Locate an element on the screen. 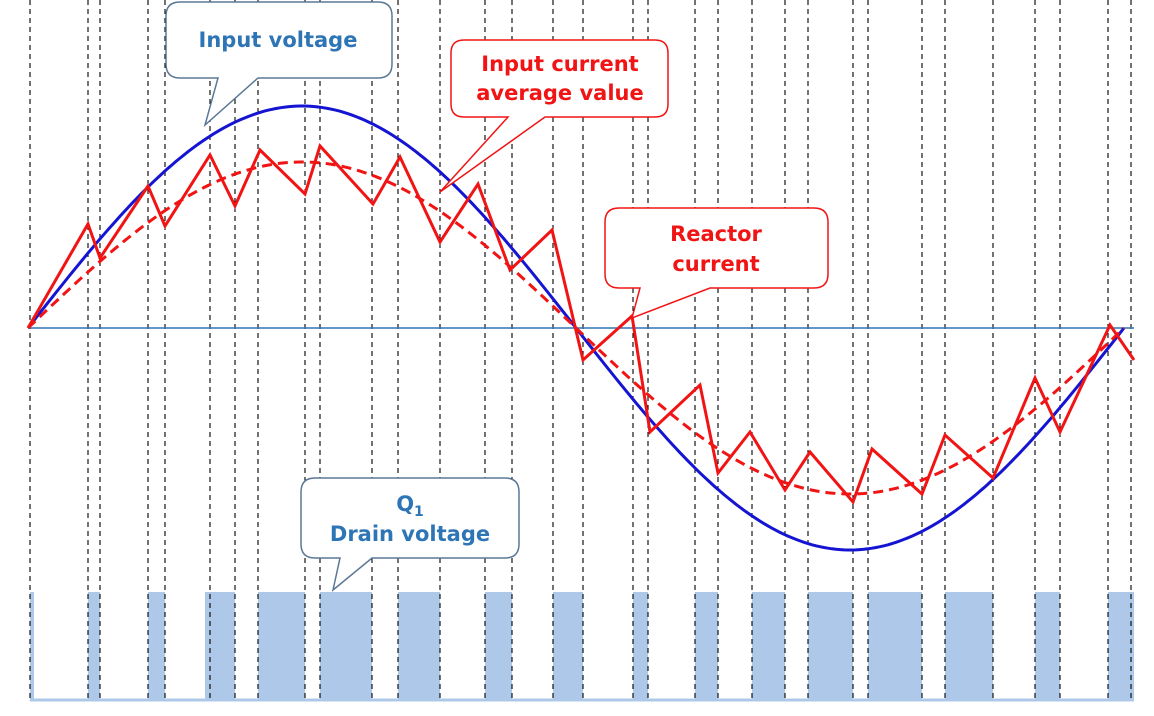 This screenshot has width=1154, height=716. reactor-current-label-line2: current is located at coordinates (715, 264).